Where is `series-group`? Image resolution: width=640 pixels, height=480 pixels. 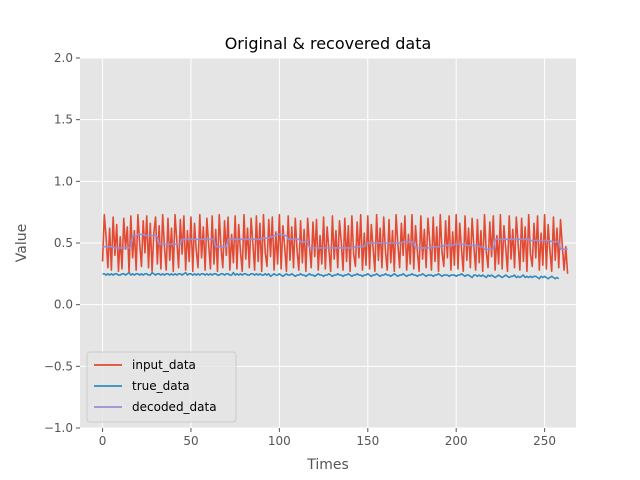 series-group is located at coordinates (335, 246).